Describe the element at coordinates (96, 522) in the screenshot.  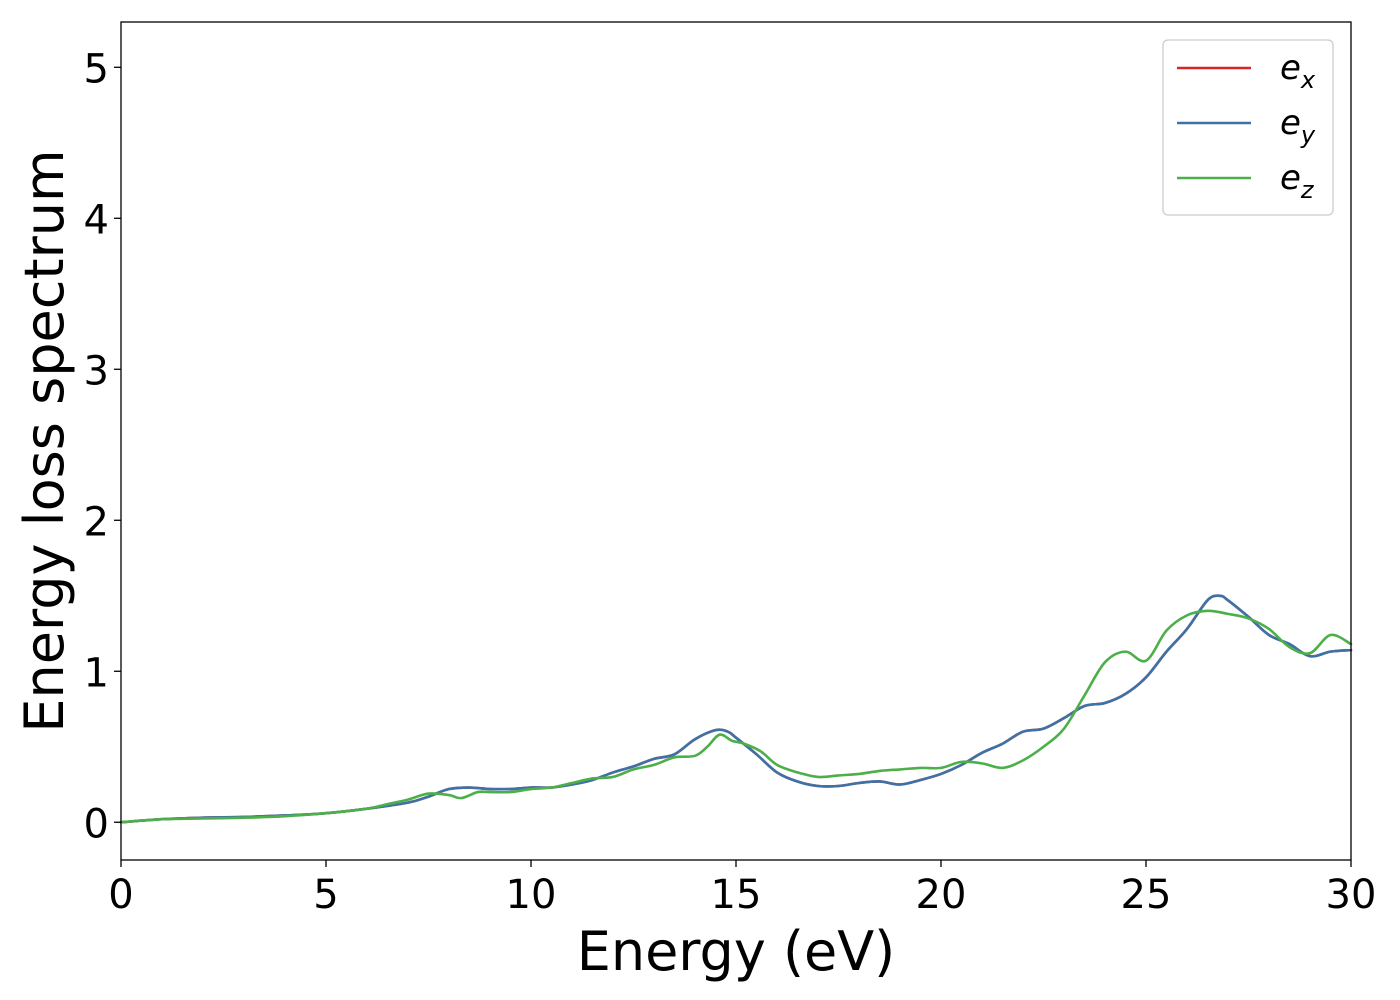
I see `y-tick-label: 2` at that location.